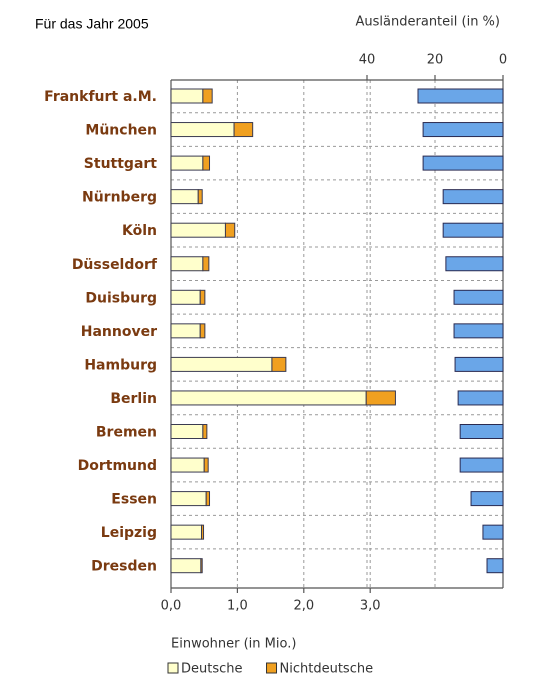  I want to click on category-label: Leipzig, so click(129, 533).